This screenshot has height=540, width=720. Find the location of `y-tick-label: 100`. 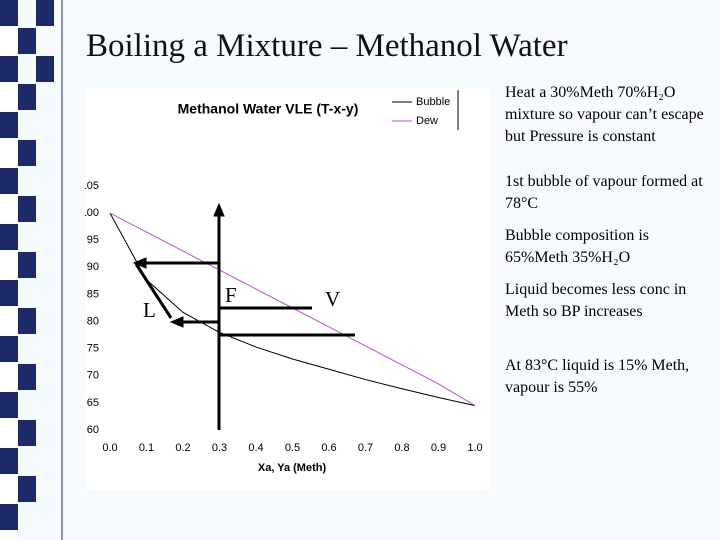

y-tick-label: 100 is located at coordinates (92, 213).